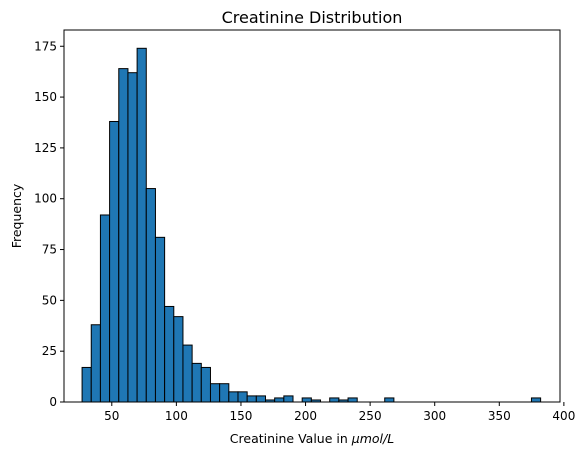  I want to click on x-tick-label: 400, so click(563, 416).